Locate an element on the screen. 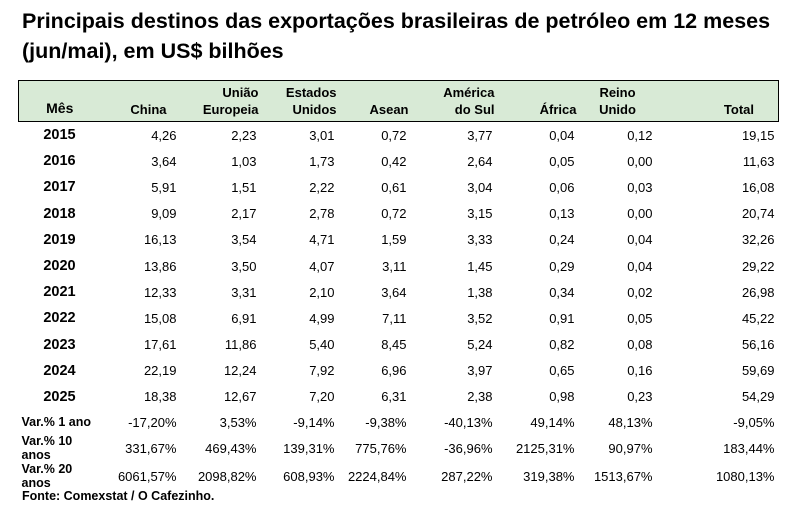 This screenshot has width=790, height=518. header-reino-unido-line1: Reino is located at coordinates (617, 92).